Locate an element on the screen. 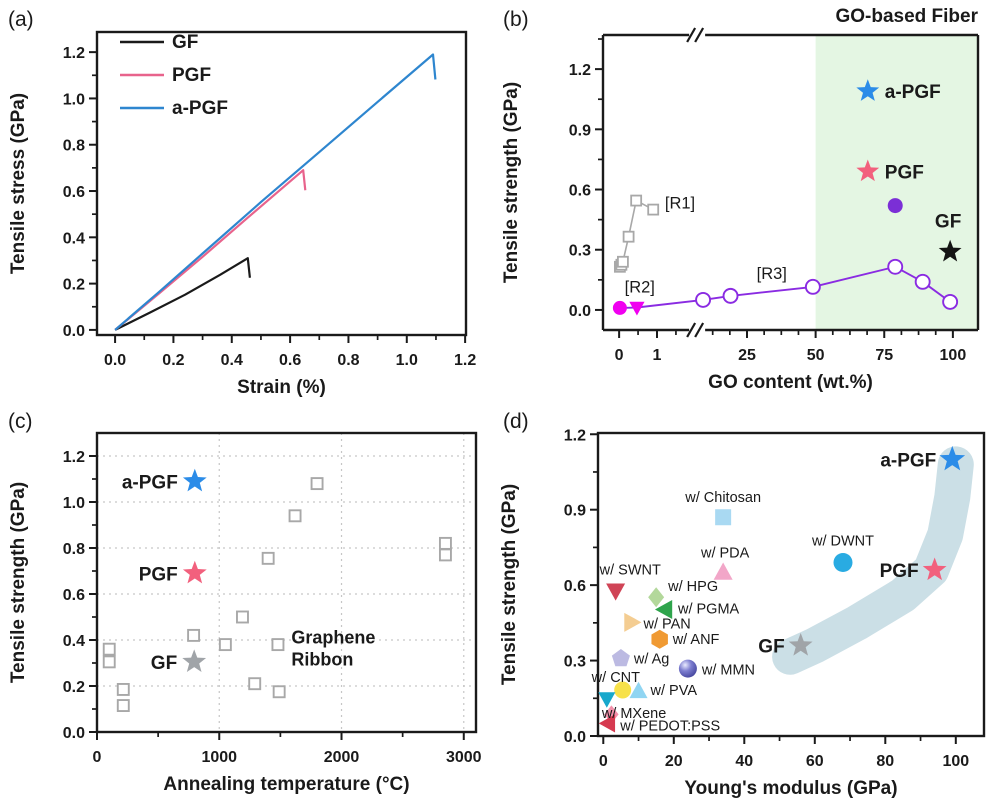  svg-text: w/ DWNT is located at coordinates (842, 541).